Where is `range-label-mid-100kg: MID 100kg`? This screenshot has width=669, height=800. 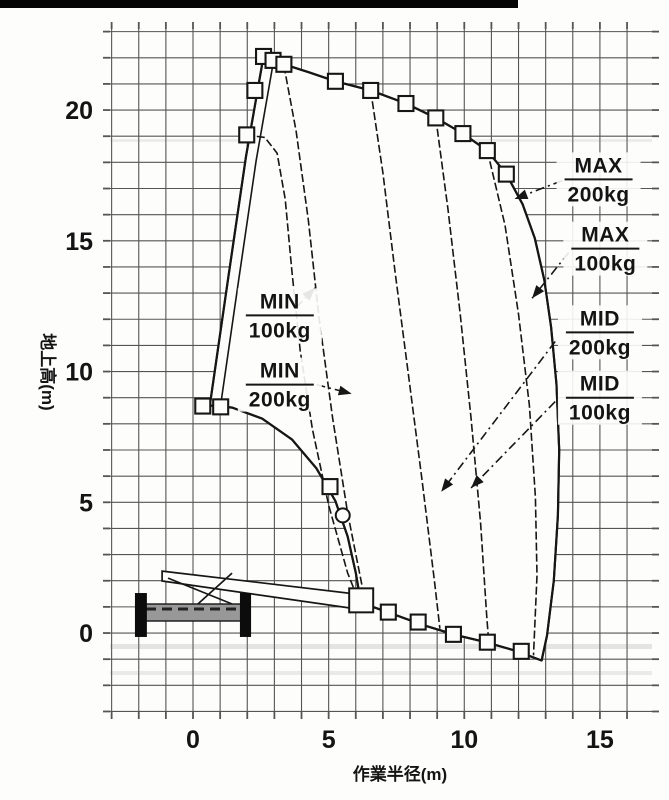
range-label-mid-100kg: MID 100kg is located at coordinates (556, 429).